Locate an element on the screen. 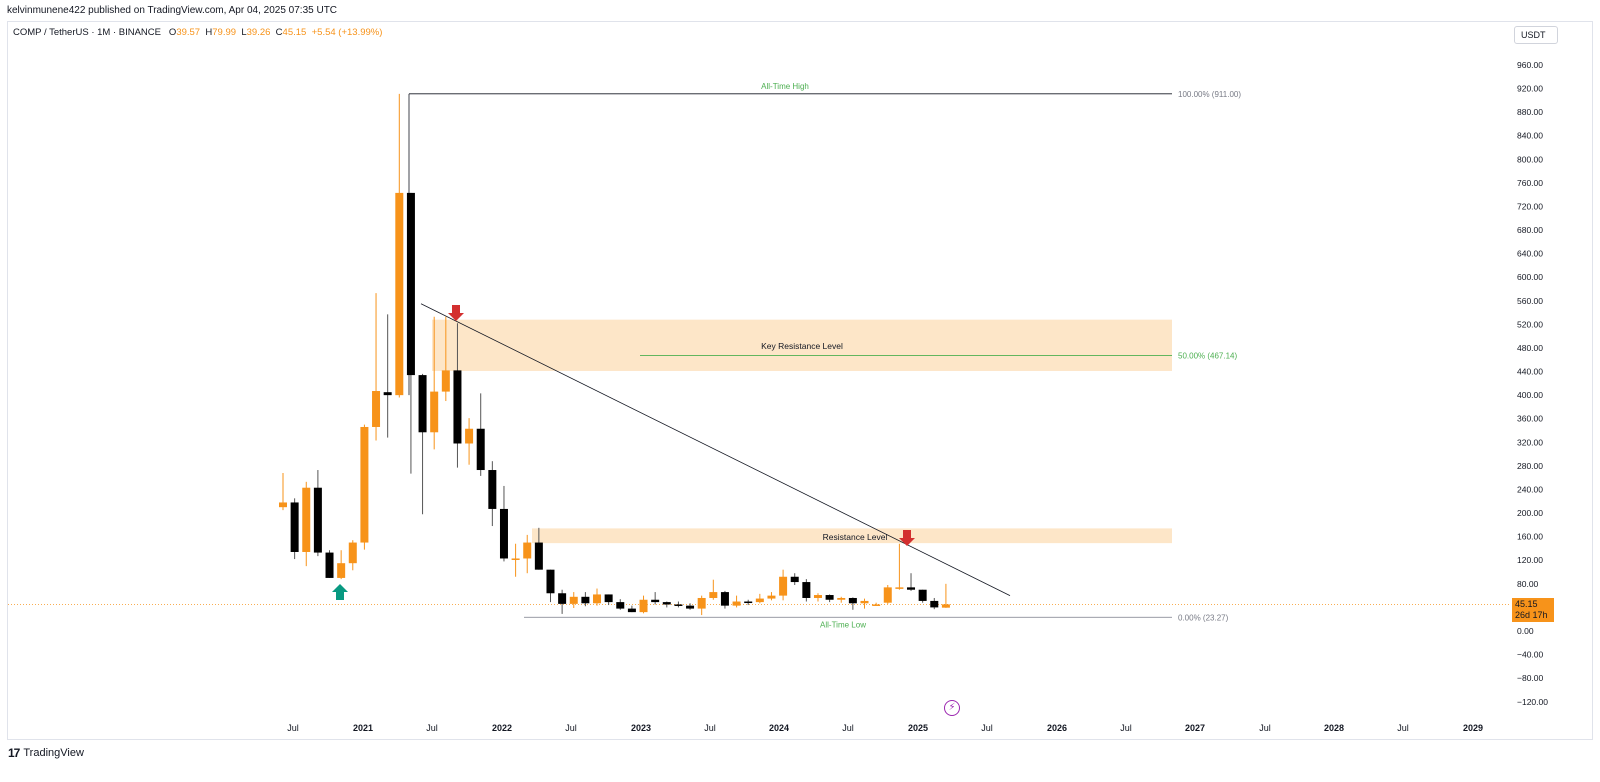 This screenshot has width=1600, height=782. time-tick-label: 2028 is located at coordinates (1334, 728).